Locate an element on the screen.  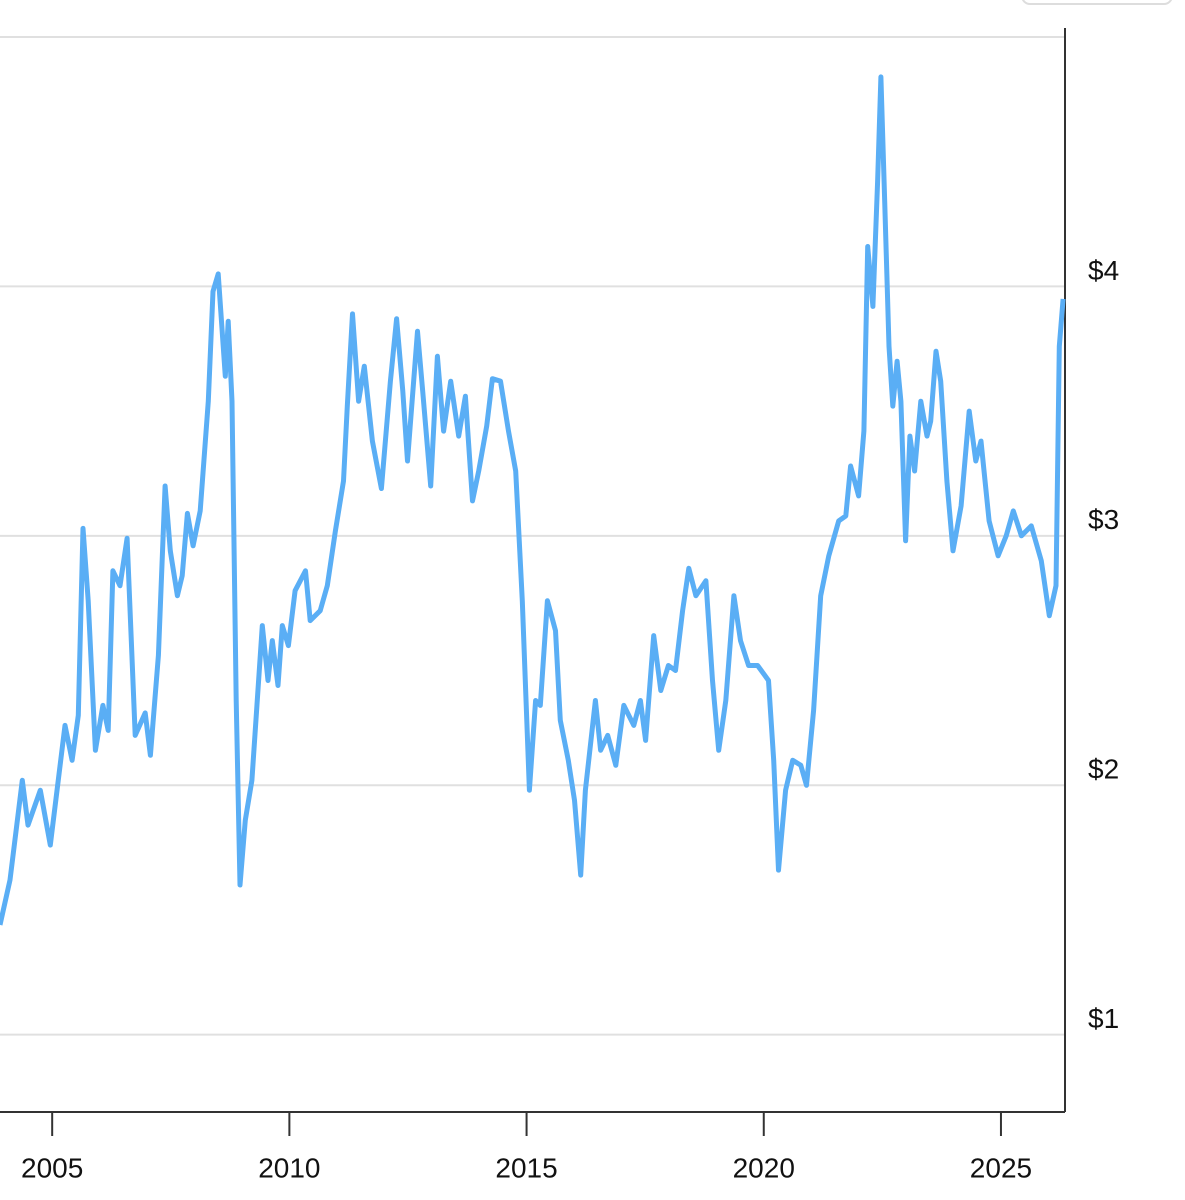
y-tick-label: $4 is located at coordinates (1103, 270).